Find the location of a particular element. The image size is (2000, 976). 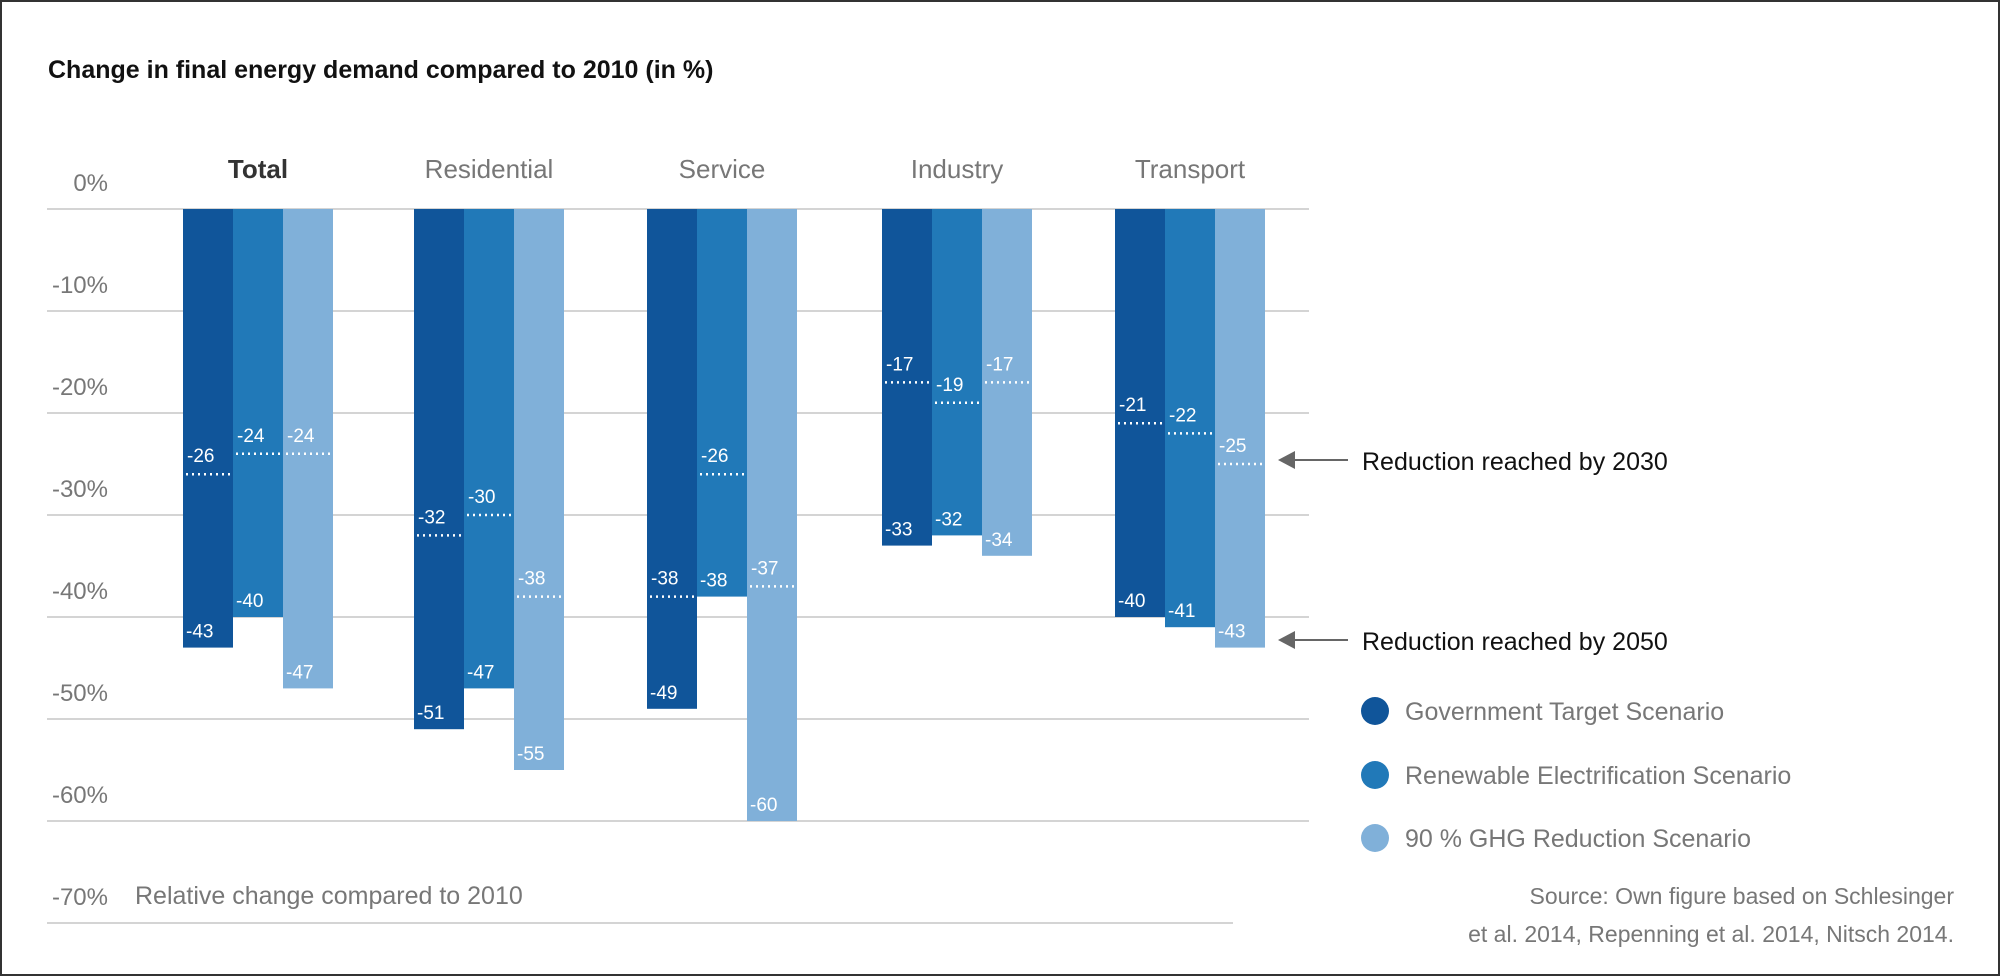

y-tick-label: -60% is located at coordinates (80, 795).